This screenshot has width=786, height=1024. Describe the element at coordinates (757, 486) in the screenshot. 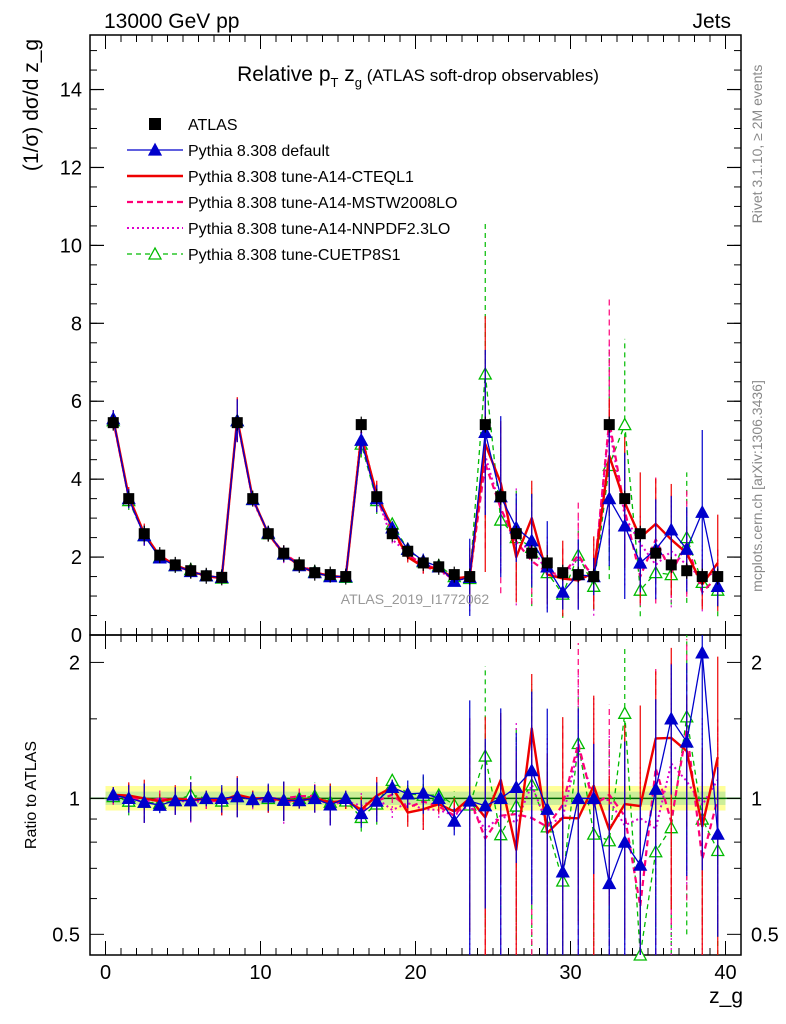

I see `mcplots-label: mcplots.cern.ch [arXiv:1306.3436]` at that location.